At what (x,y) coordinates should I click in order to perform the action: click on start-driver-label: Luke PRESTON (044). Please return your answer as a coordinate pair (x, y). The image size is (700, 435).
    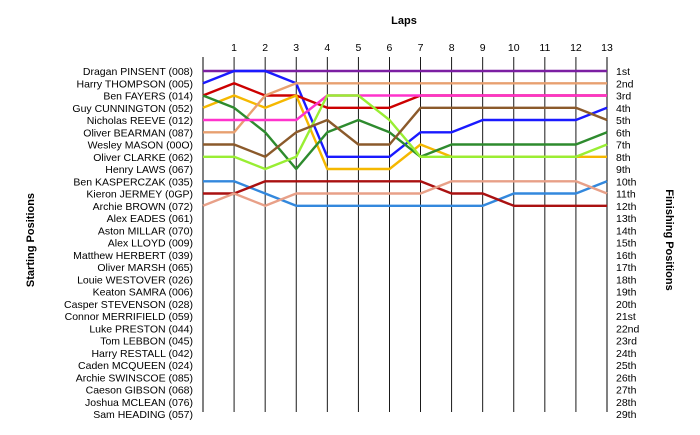
    Looking at the image, I should click on (141, 329).